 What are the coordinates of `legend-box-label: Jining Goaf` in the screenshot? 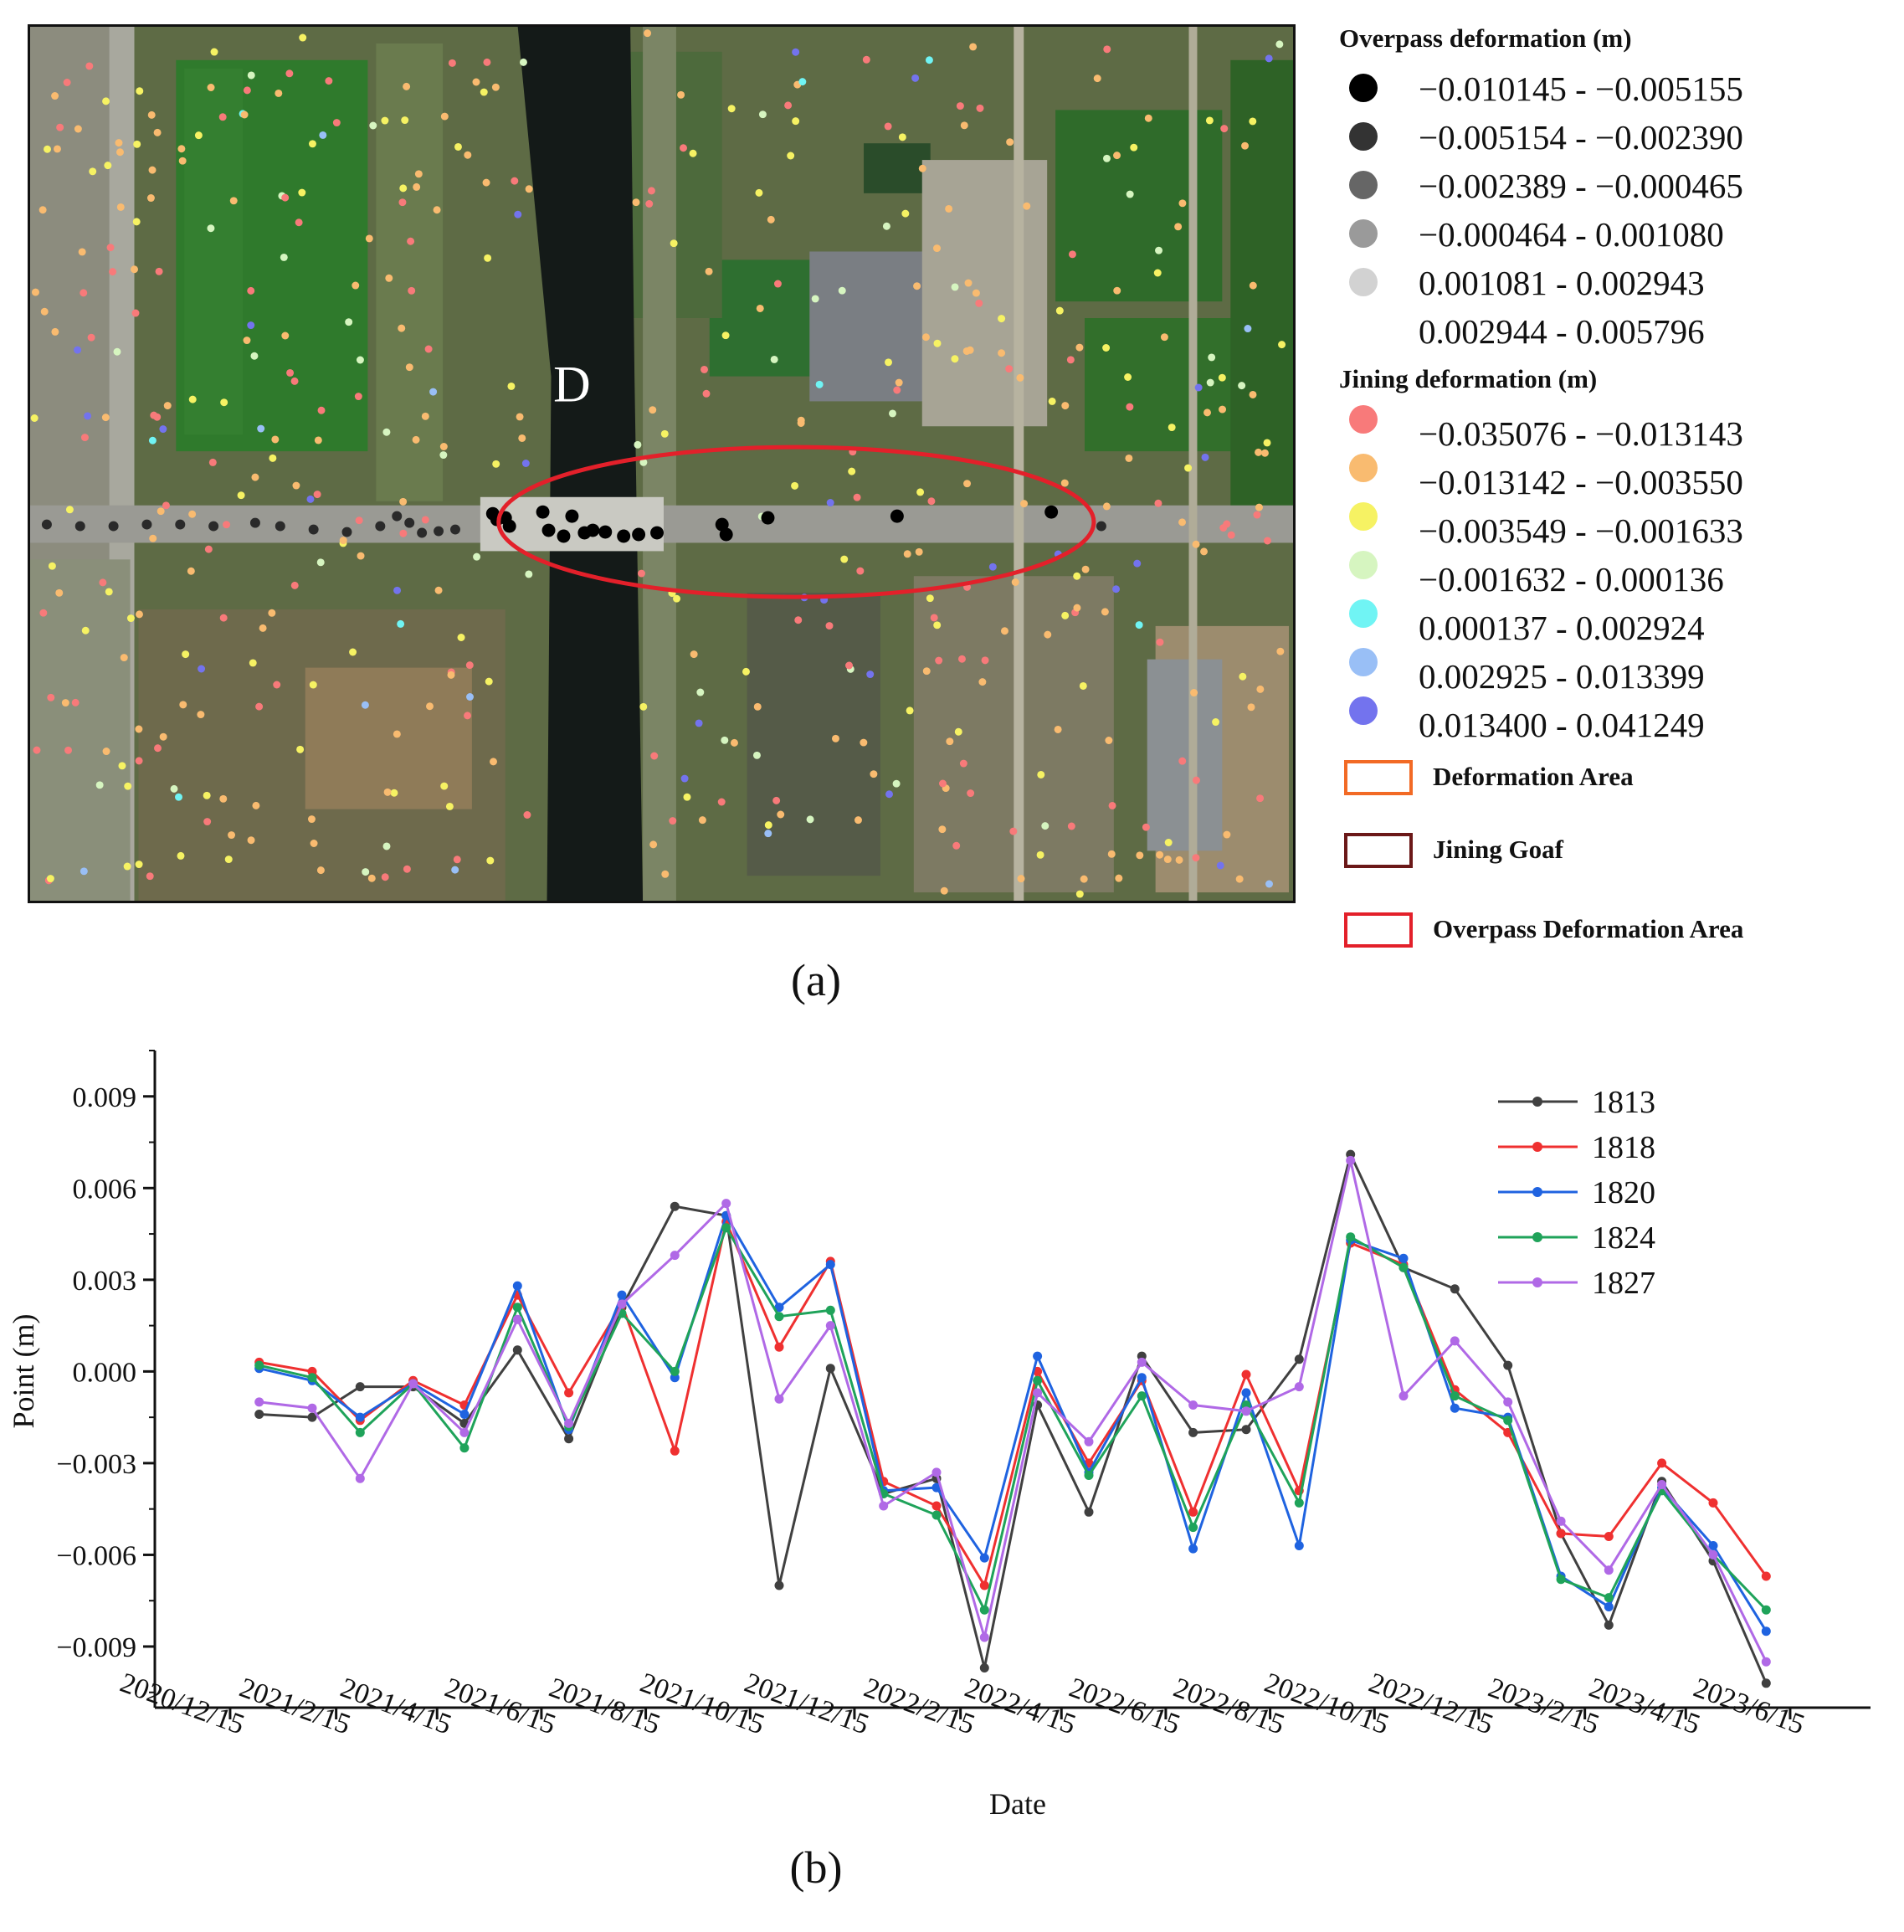 It's located at (1498, 850).